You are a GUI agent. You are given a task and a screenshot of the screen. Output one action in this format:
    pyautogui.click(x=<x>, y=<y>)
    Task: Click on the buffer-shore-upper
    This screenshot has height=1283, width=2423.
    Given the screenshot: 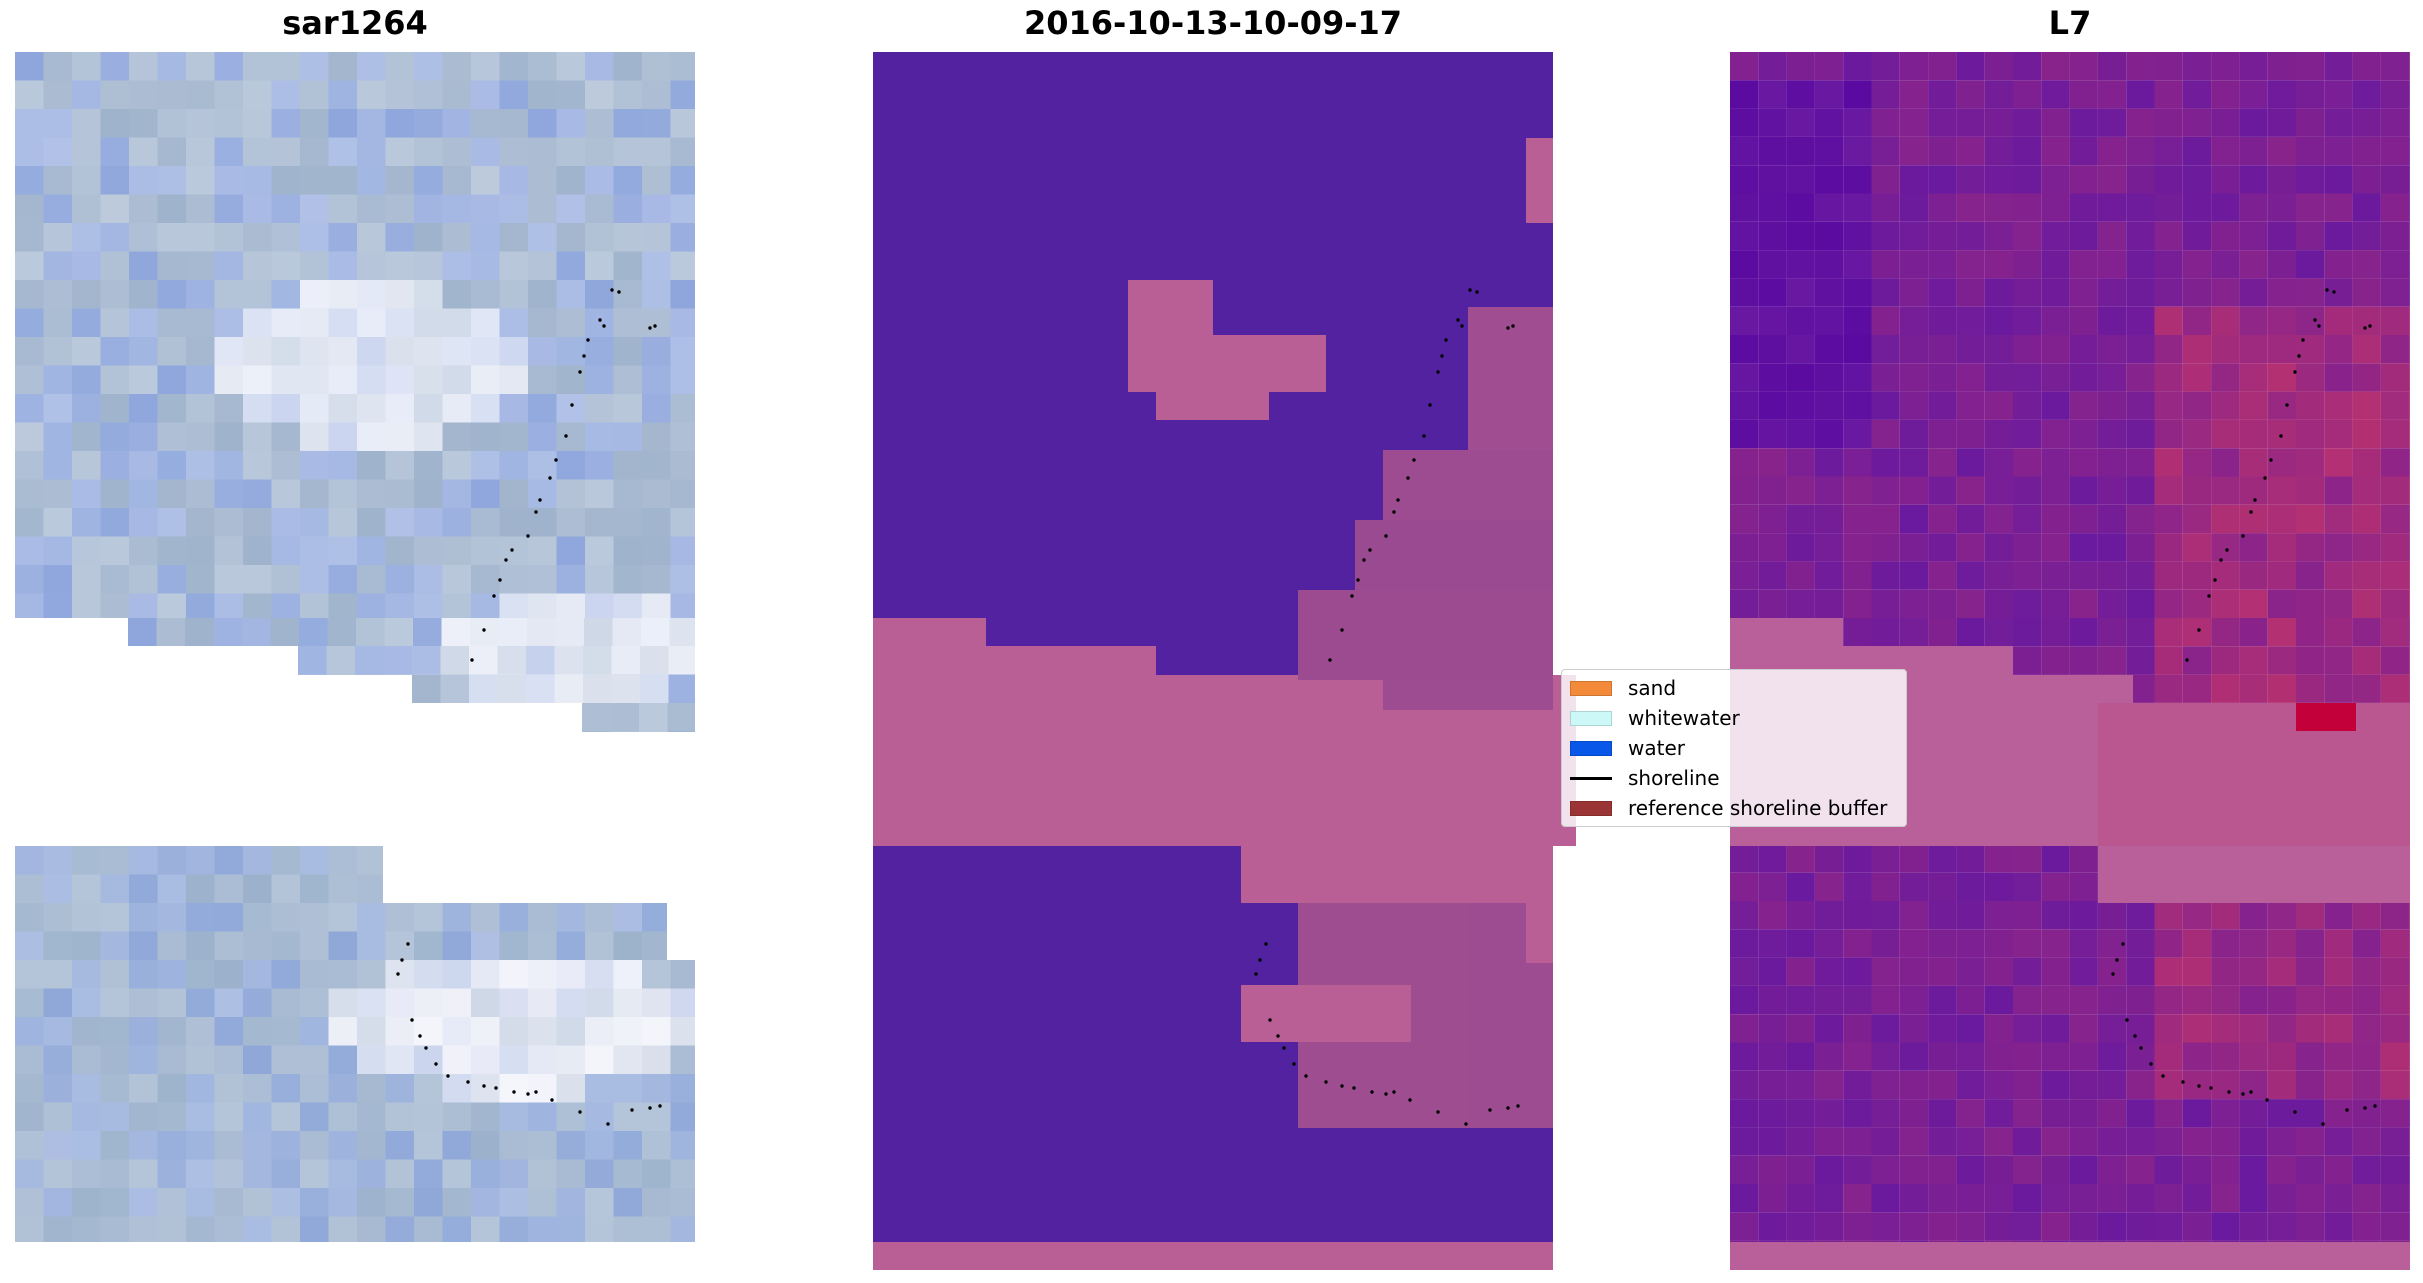 What is the action you would take?
    pyautogui.click(x=1425, y=635)
    